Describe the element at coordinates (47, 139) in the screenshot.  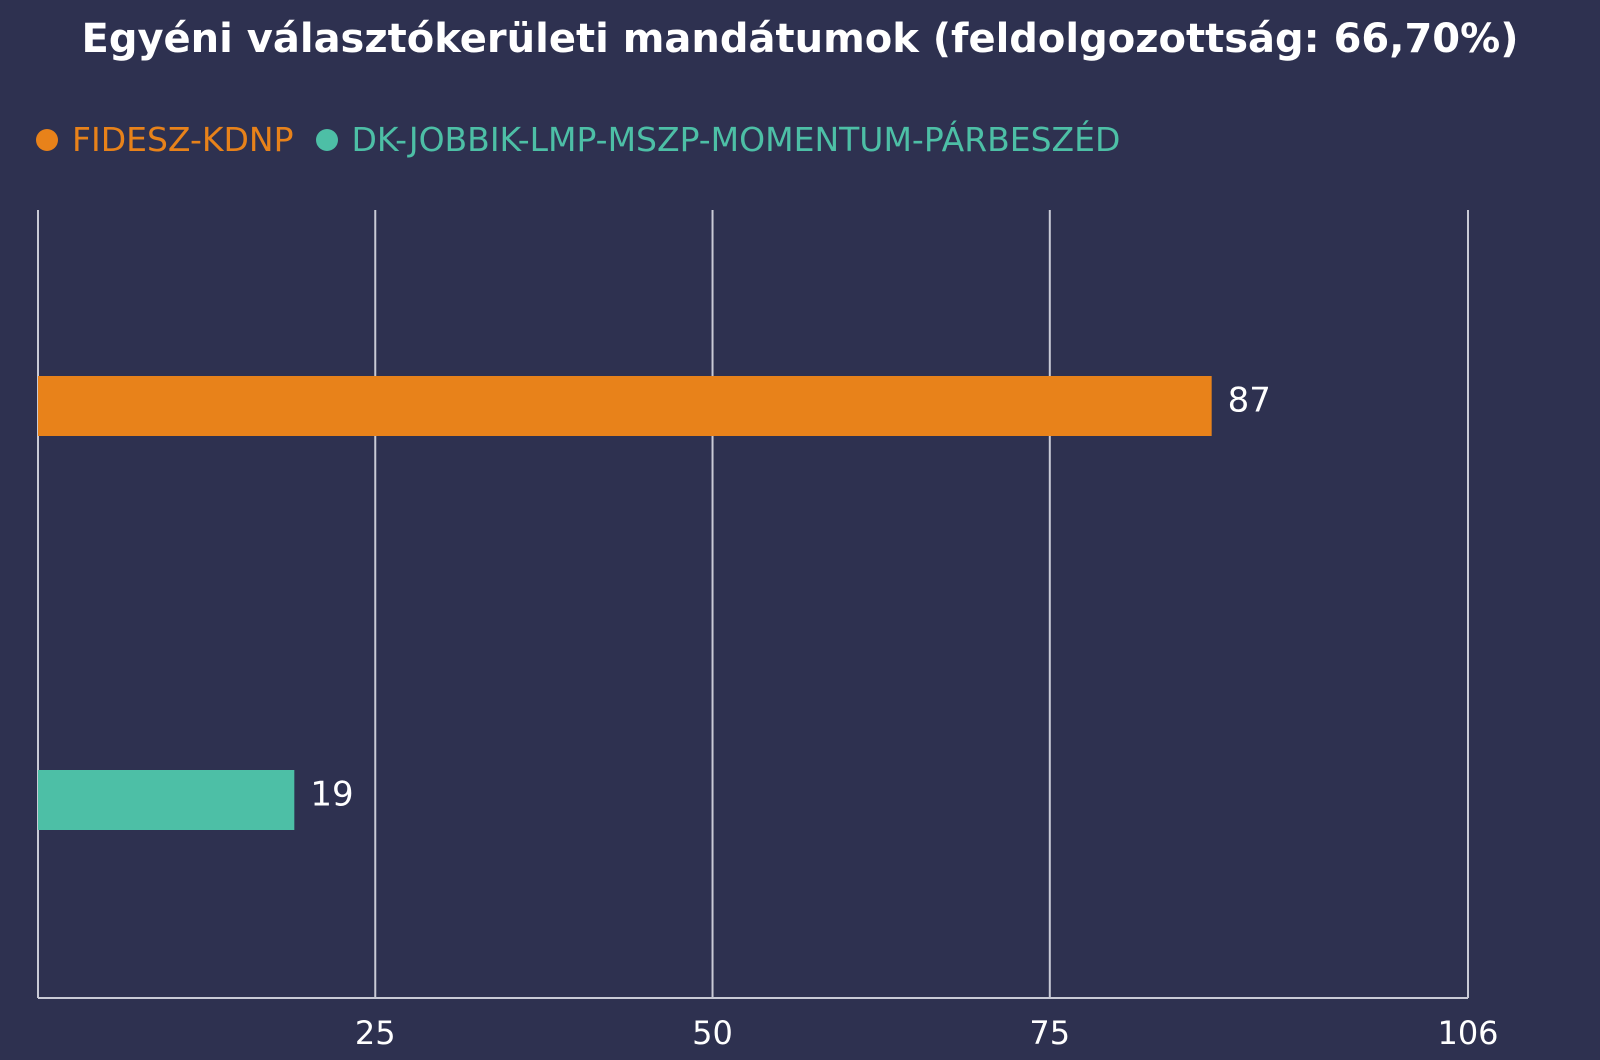
I see `legend-dot-fidesz-icon` at that location.